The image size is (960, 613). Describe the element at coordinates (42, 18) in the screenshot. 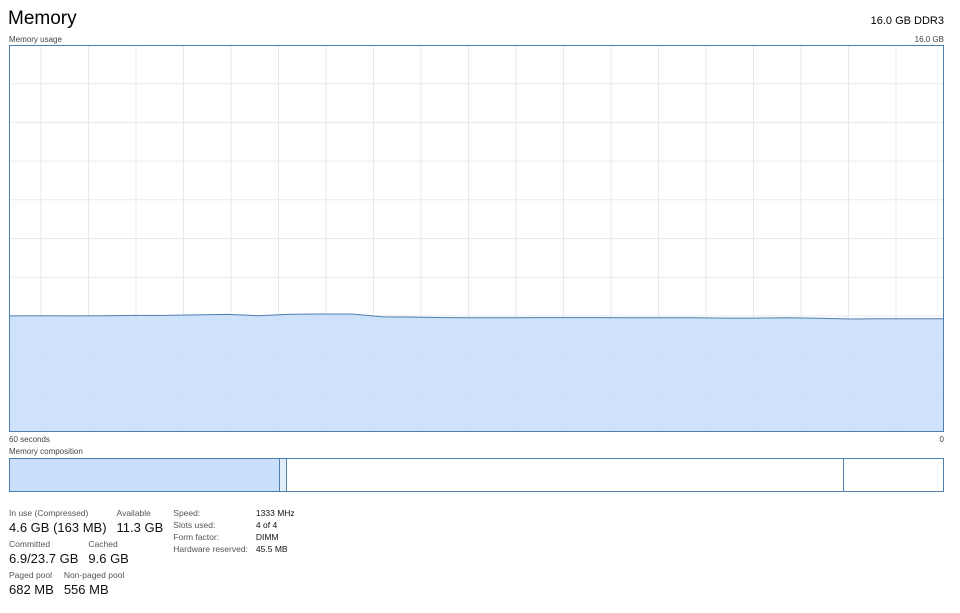

I see `page-title: Memory` at that location.